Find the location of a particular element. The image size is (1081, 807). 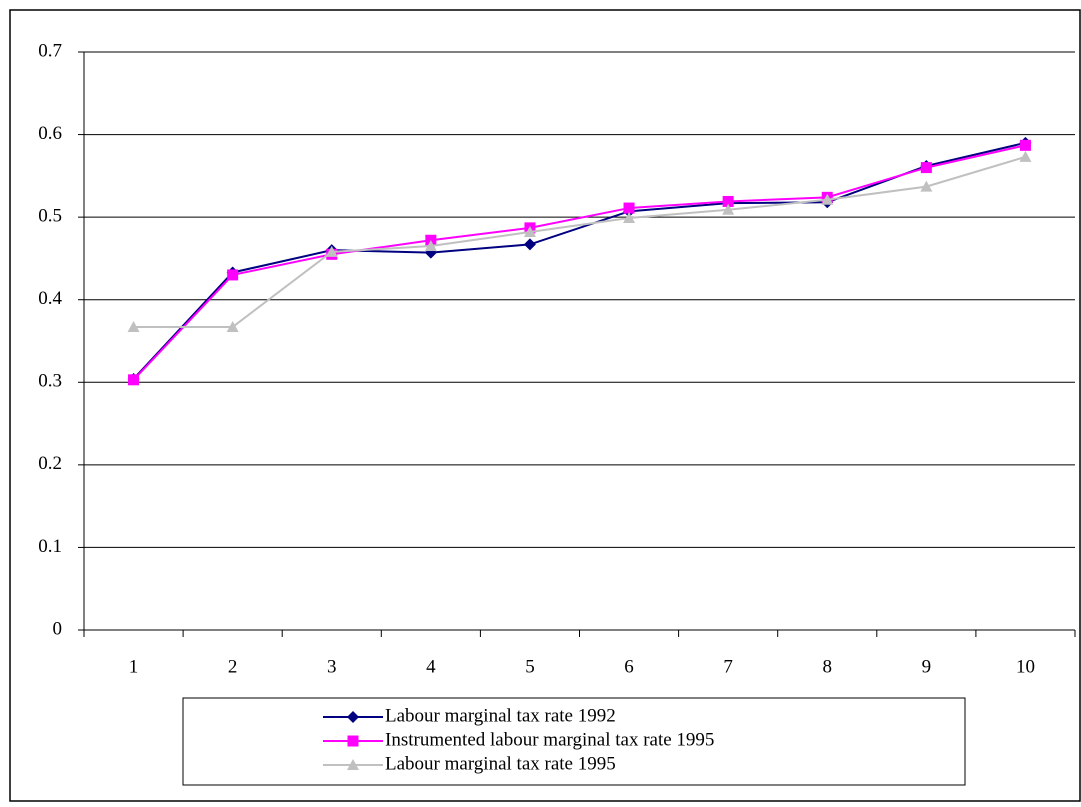

y-tick-label: 0.3 is located at coordinates (50, 381).